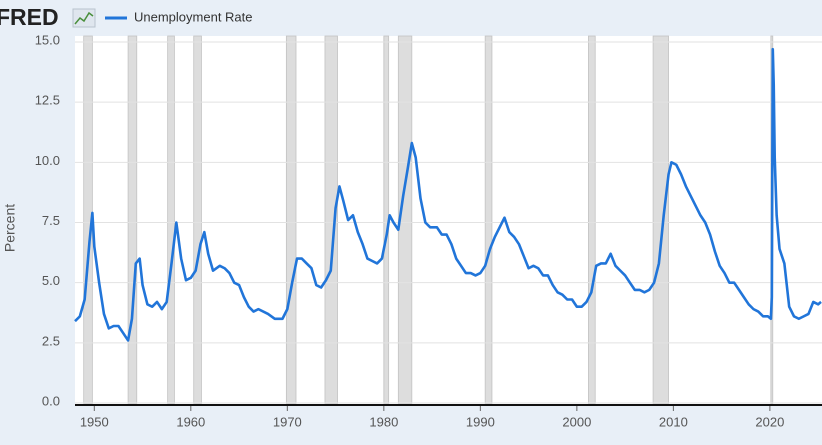 The width and height of the screenshot is (822, 445). What do you see at coordinates (47, 160) in the screenshot?
I see `y-tick-label: 10.0` at bounding box center [47, 160].